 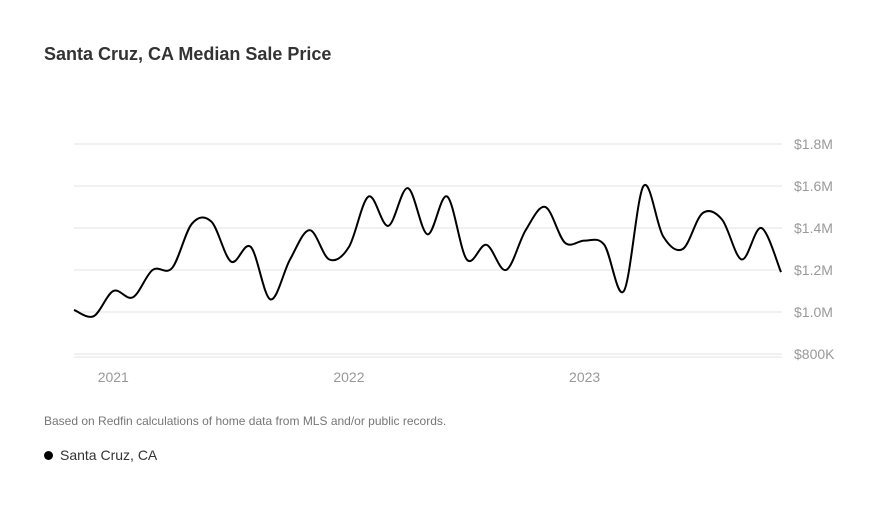 What do you see at coordinates (113, 377) in the screenshot?
I see `x-tick-label: 2021` at bounding box center [113, 377].